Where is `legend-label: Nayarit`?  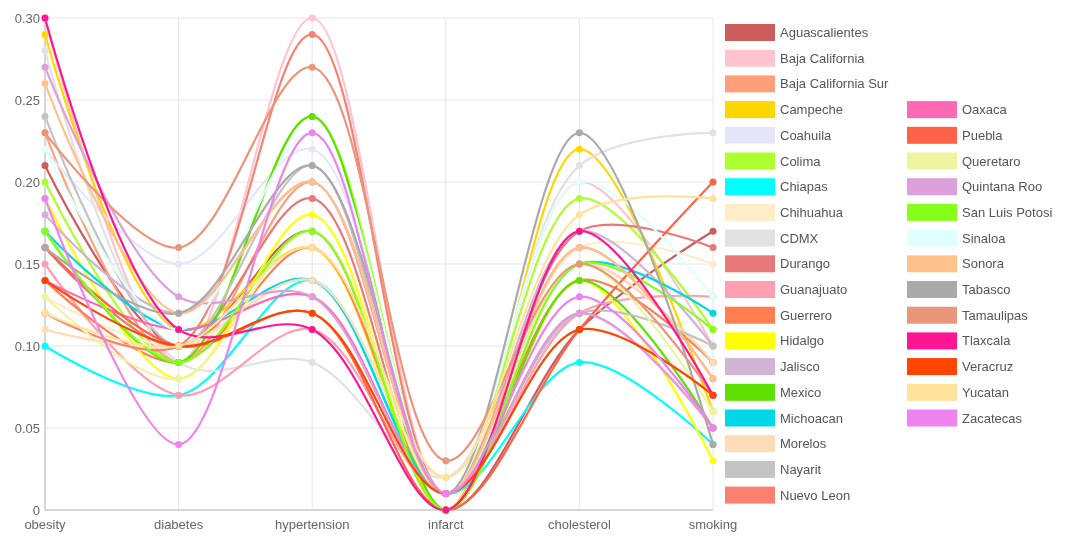
legend-label: Nayarit is located at coordinates (801, 469).